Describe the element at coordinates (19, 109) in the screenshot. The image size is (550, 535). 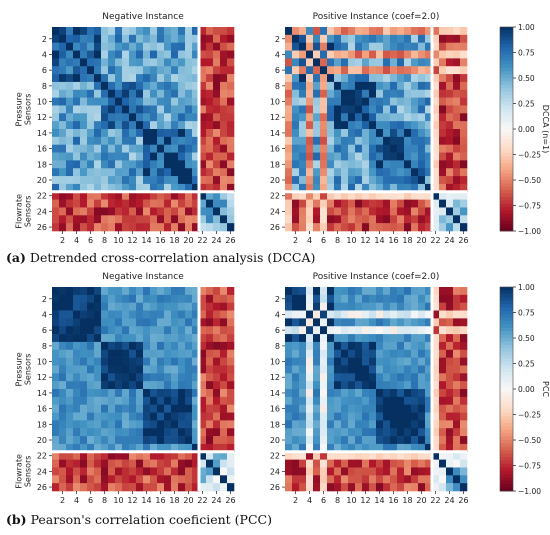
I see `group-label-line: Pressure` at that location.